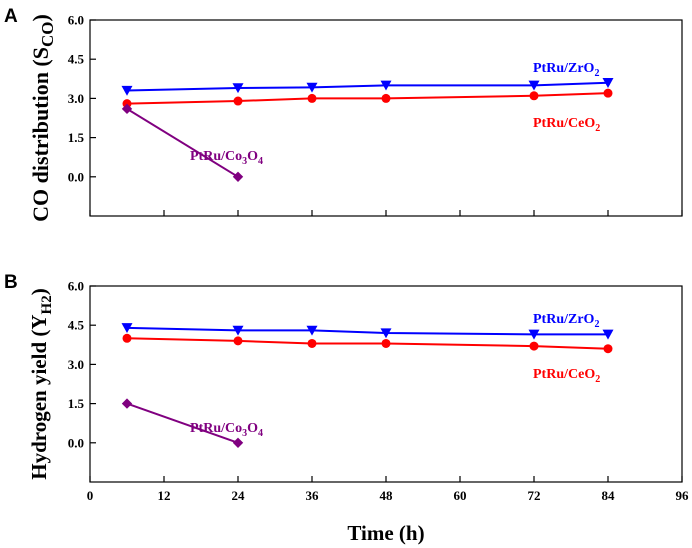 The width and height of the screenshot is (692, 548). Describe the element at coordinates (566, 376) in the screenshot. I see `panel-b-ptru-ceo2-label: PtRu/CeO2` at that location.